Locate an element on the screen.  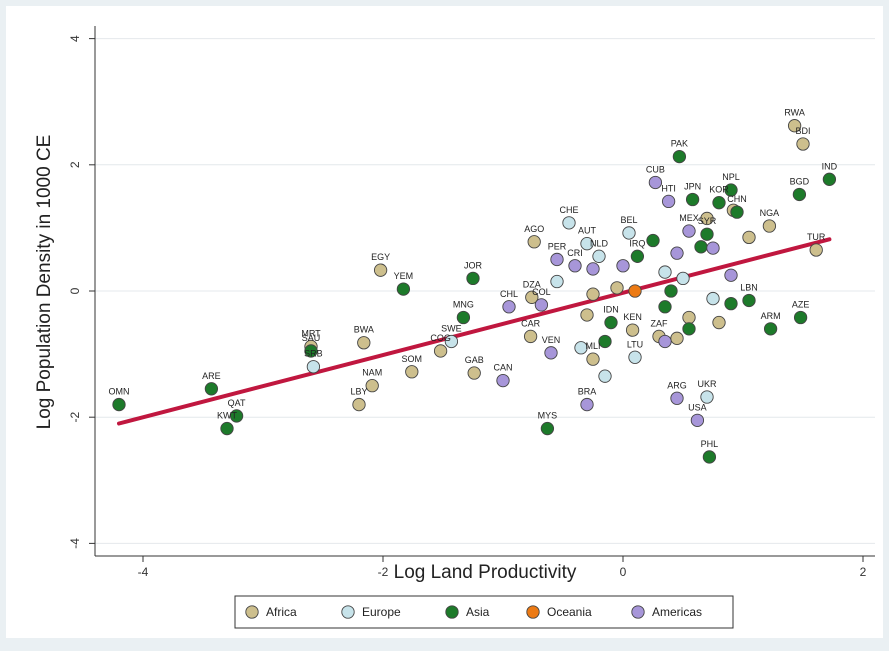
legend-marker-europe is located at coordinates (348, 612).